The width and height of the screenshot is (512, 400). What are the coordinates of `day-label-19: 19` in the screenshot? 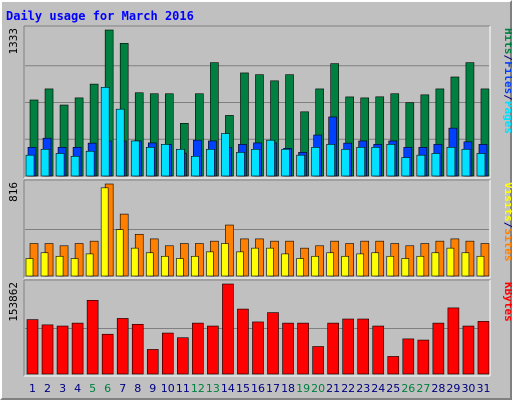 It's located at (303, 388).